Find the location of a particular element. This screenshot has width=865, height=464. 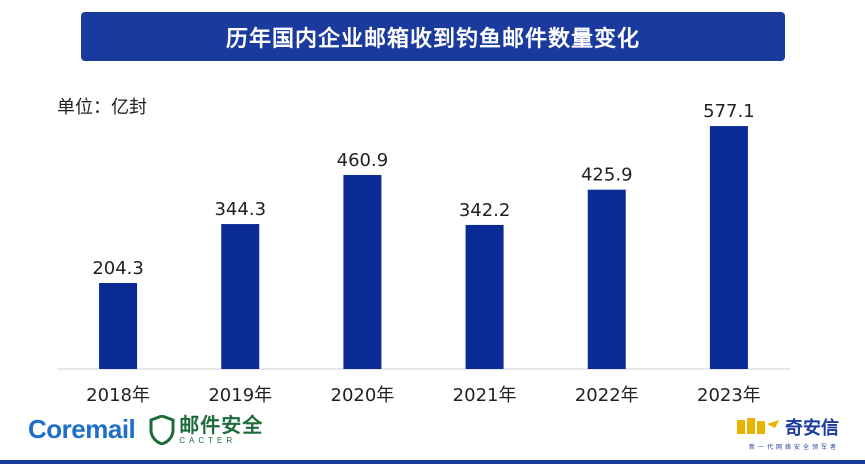

value-label-0: 204.3 is located at coordinates (118, 268).